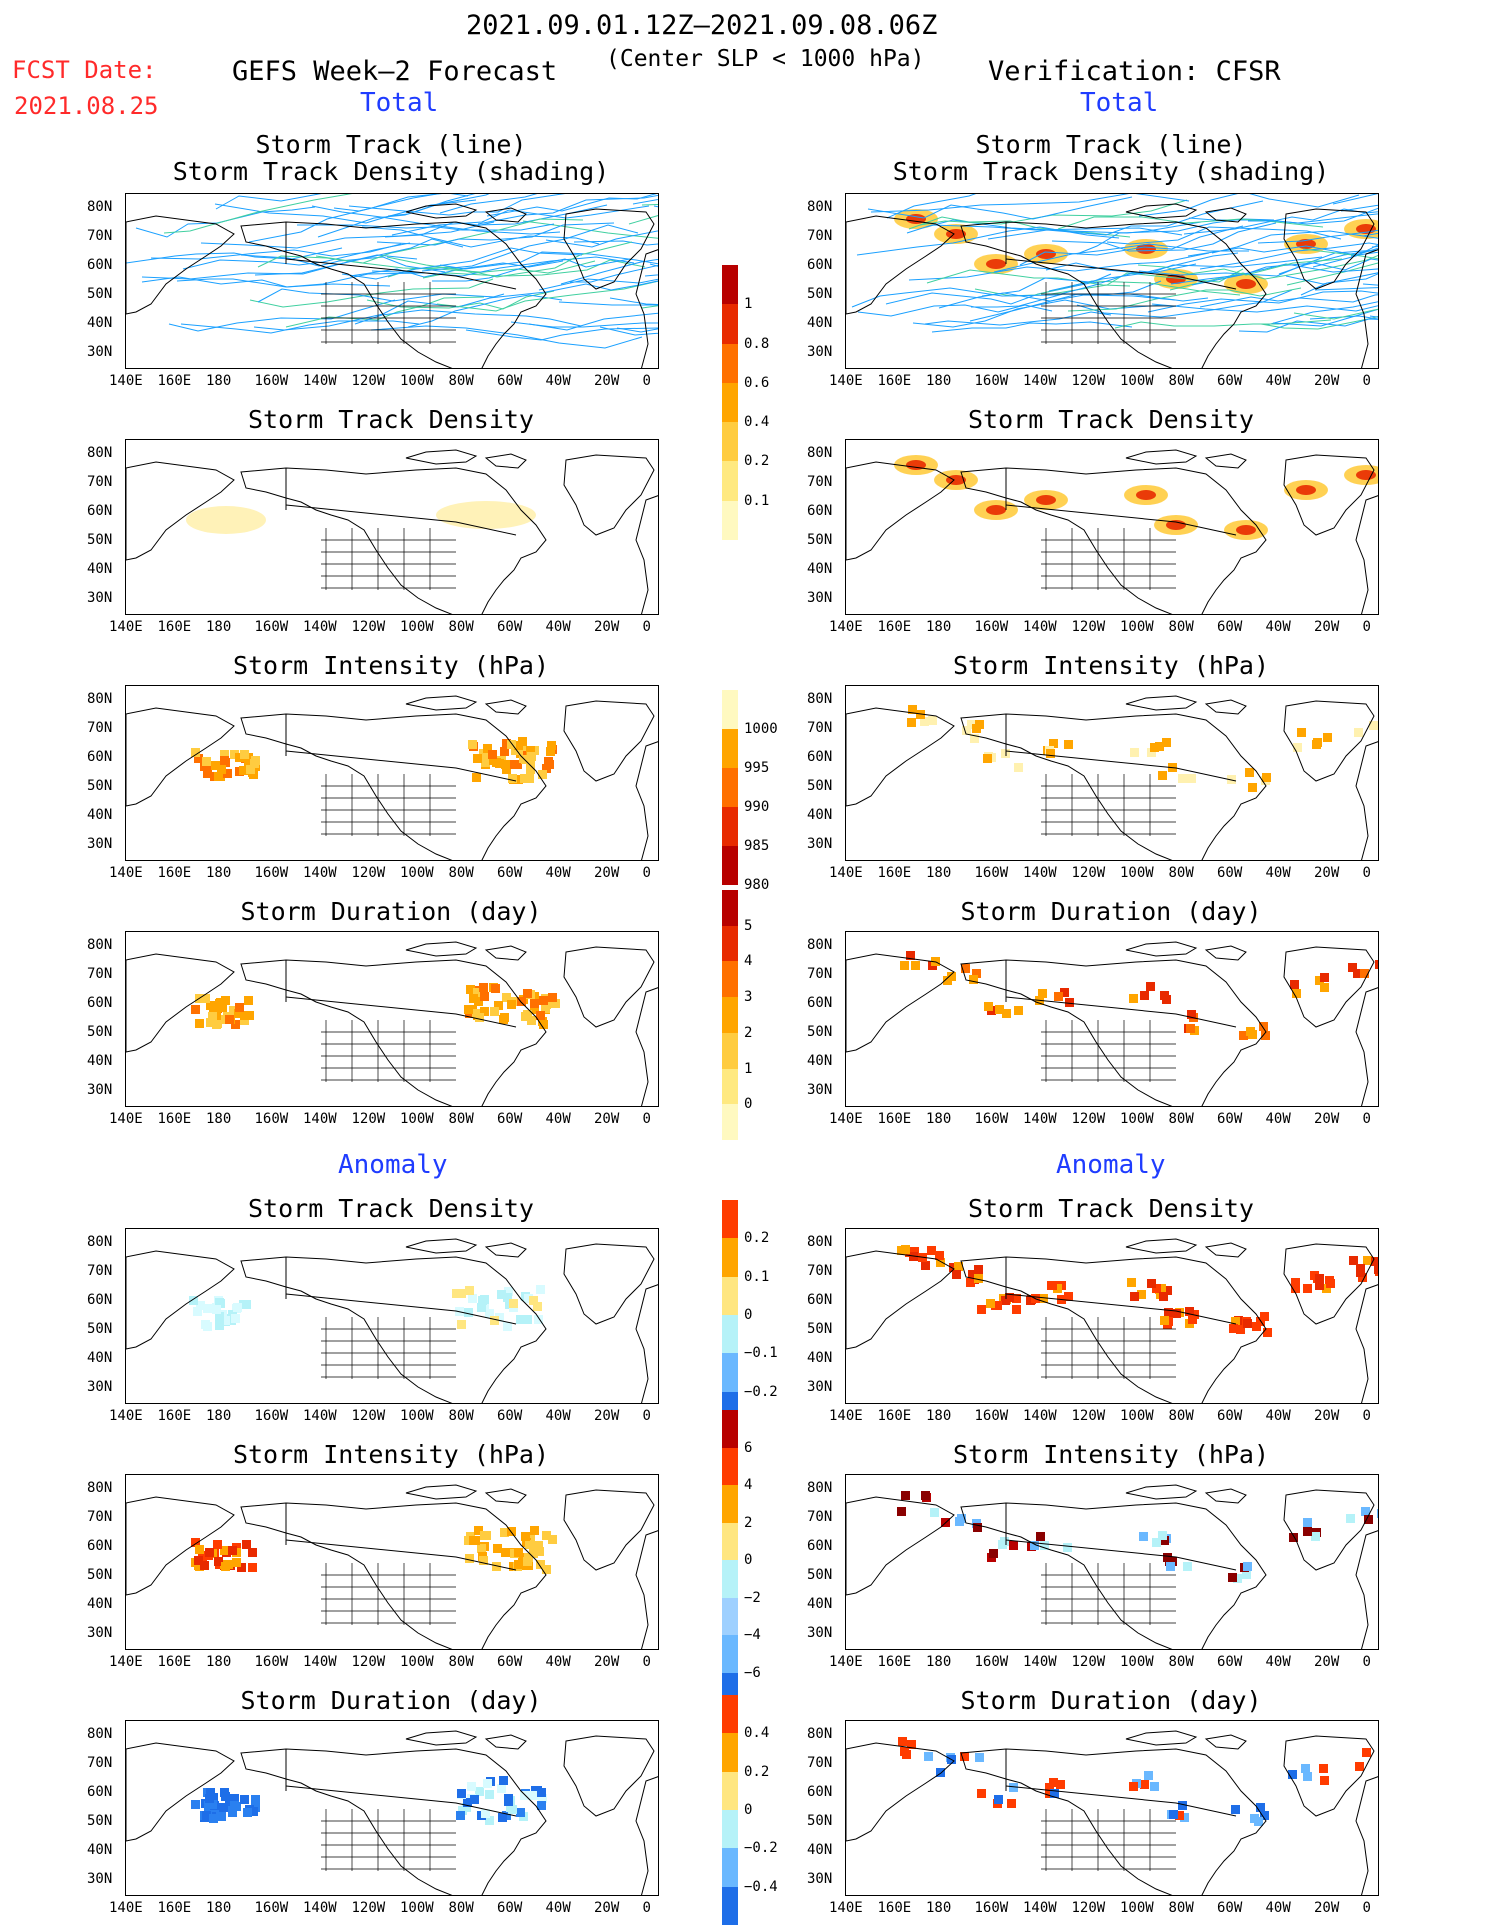  Describe the element at coordinates (1230, 873) in the screenshot. I see `lon-tick-label: 60W` at that location.